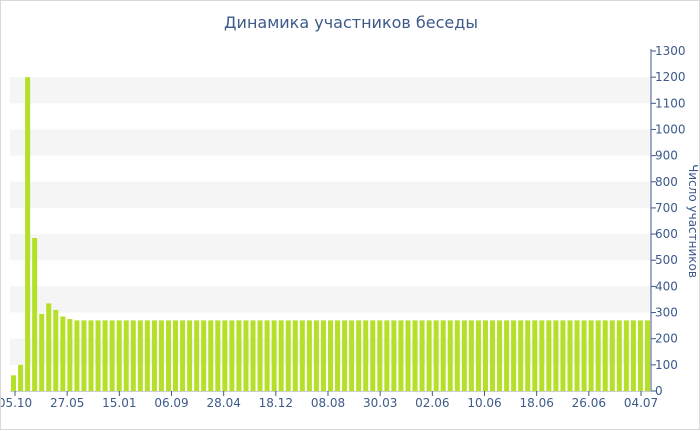 This screenshot has height=431, width=700. Describe the element at coordinates (659, 391) in the screenshot. I see `y-tick-label: 0` at that location.